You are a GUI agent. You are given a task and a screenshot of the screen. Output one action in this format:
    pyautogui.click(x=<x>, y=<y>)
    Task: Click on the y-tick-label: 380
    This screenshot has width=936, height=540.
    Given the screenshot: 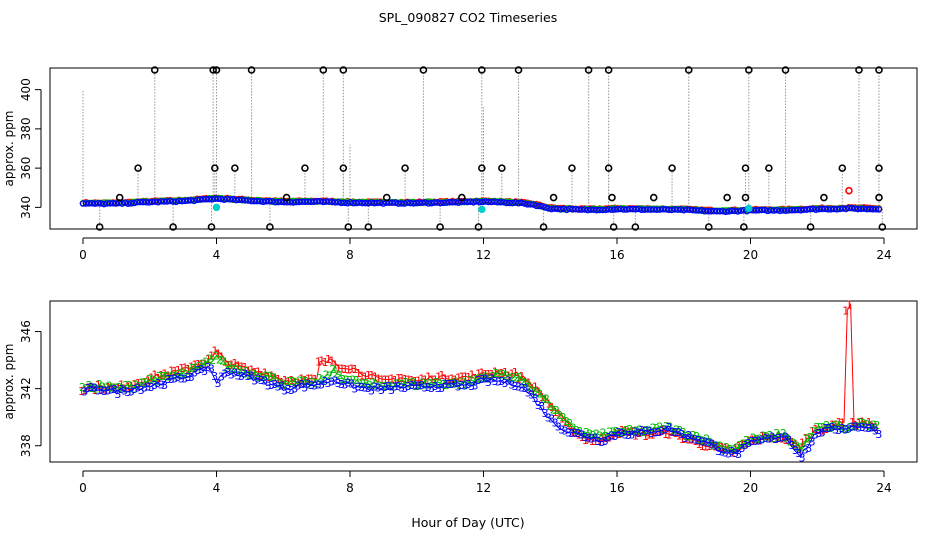 What is the action you would take?
    pyautogui.click(x=26, y=128)
    